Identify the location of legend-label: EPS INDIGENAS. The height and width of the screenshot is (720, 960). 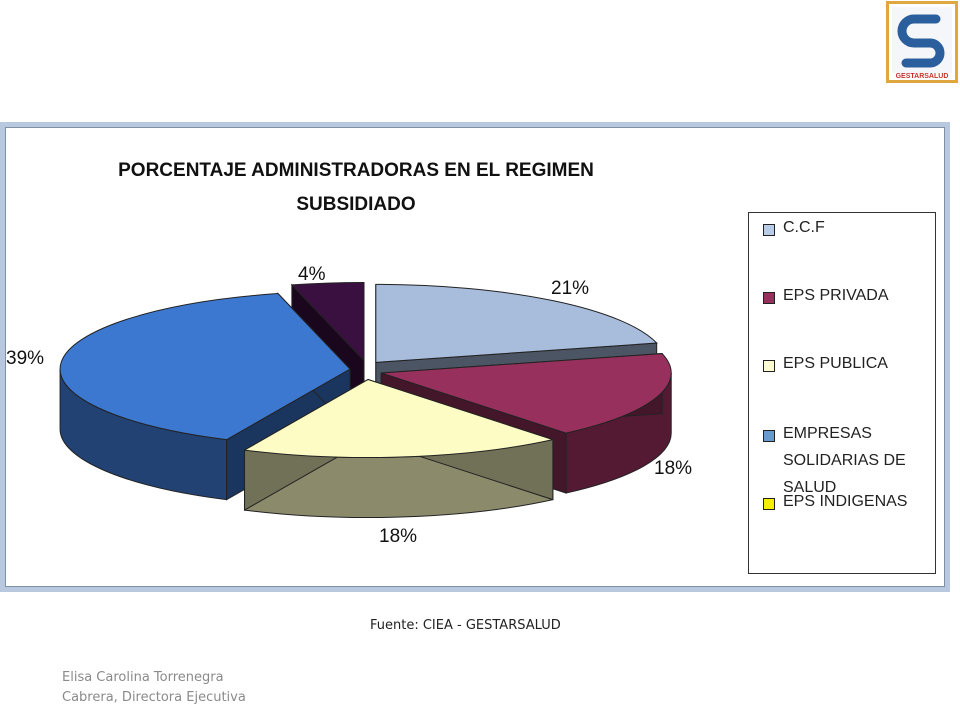
(845, 501).